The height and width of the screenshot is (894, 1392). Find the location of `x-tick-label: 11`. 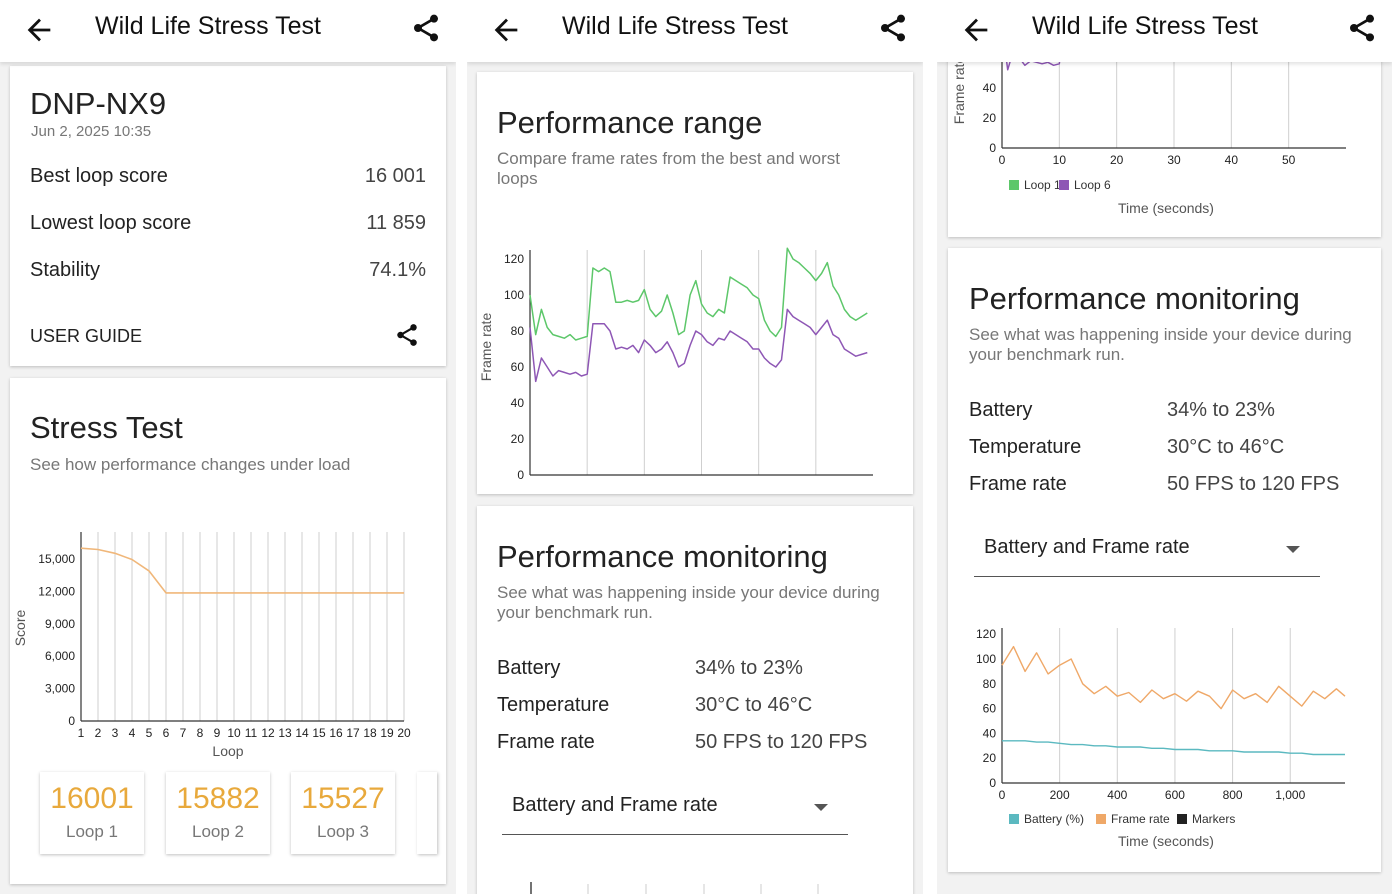

x-tick-label: 11 is located at coordinates (251, 733).